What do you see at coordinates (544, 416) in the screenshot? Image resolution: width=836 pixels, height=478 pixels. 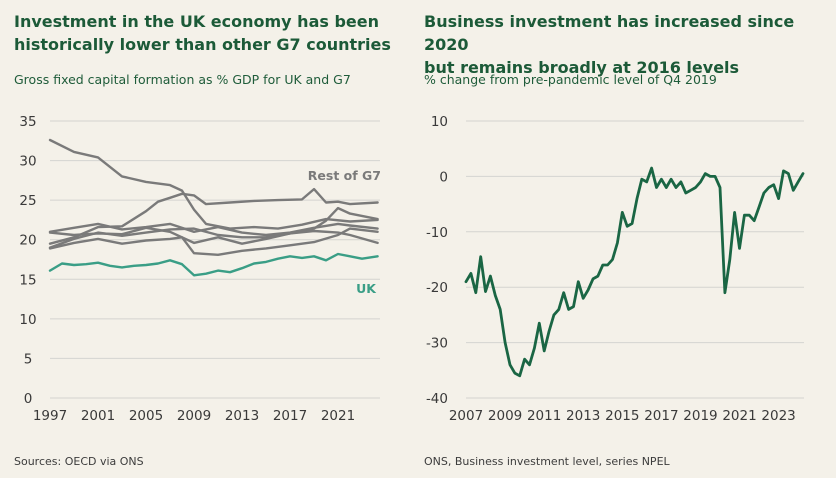 I see `x-tick-label: 2011` at bounding box center [544, 416].